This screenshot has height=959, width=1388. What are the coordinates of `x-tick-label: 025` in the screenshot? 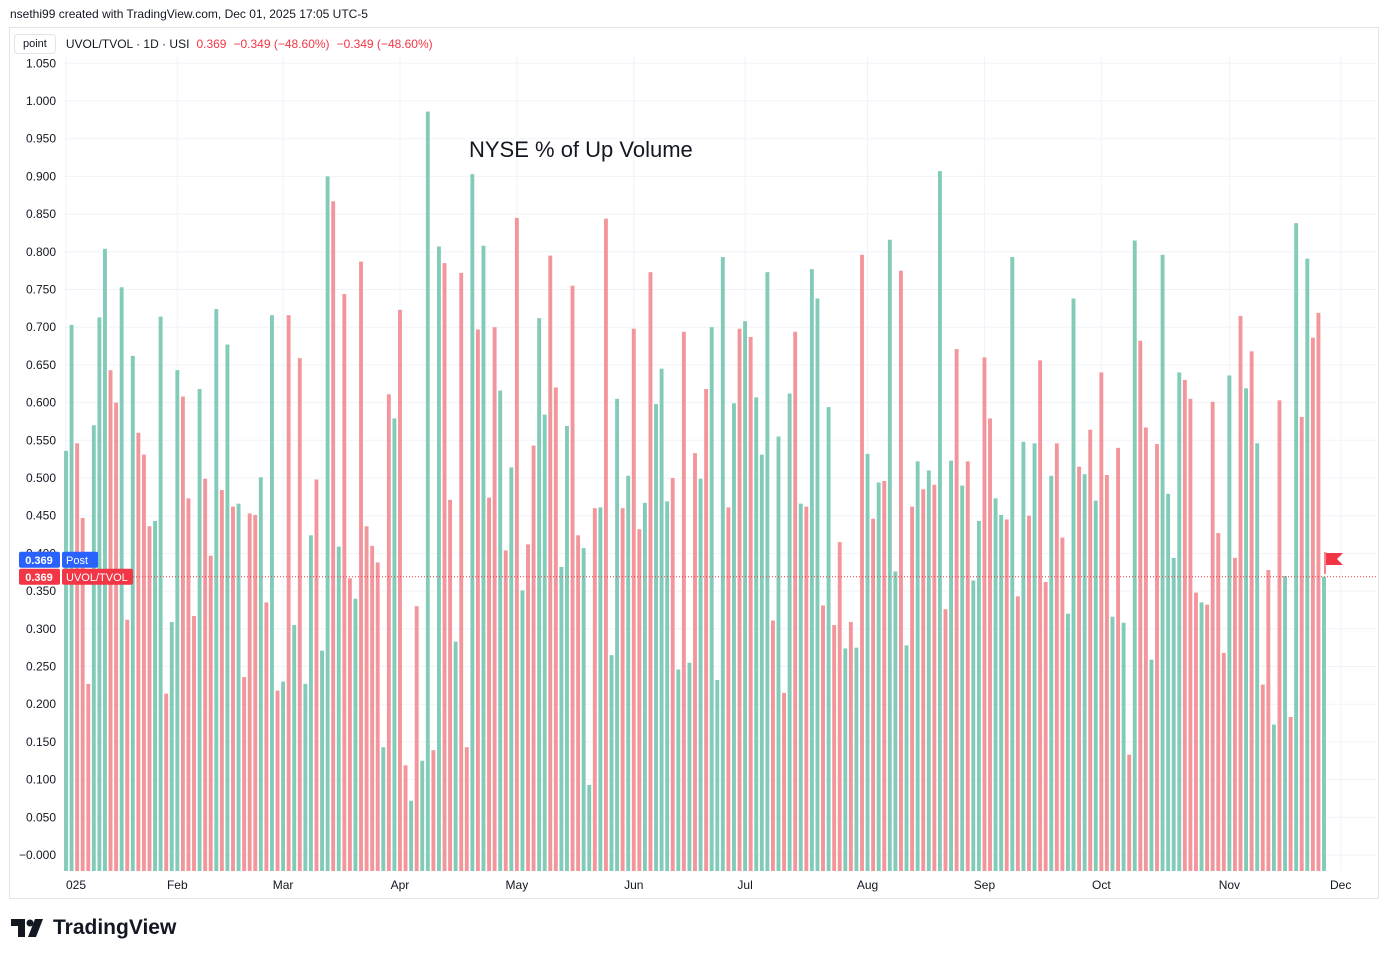 It's located at (76, 885).